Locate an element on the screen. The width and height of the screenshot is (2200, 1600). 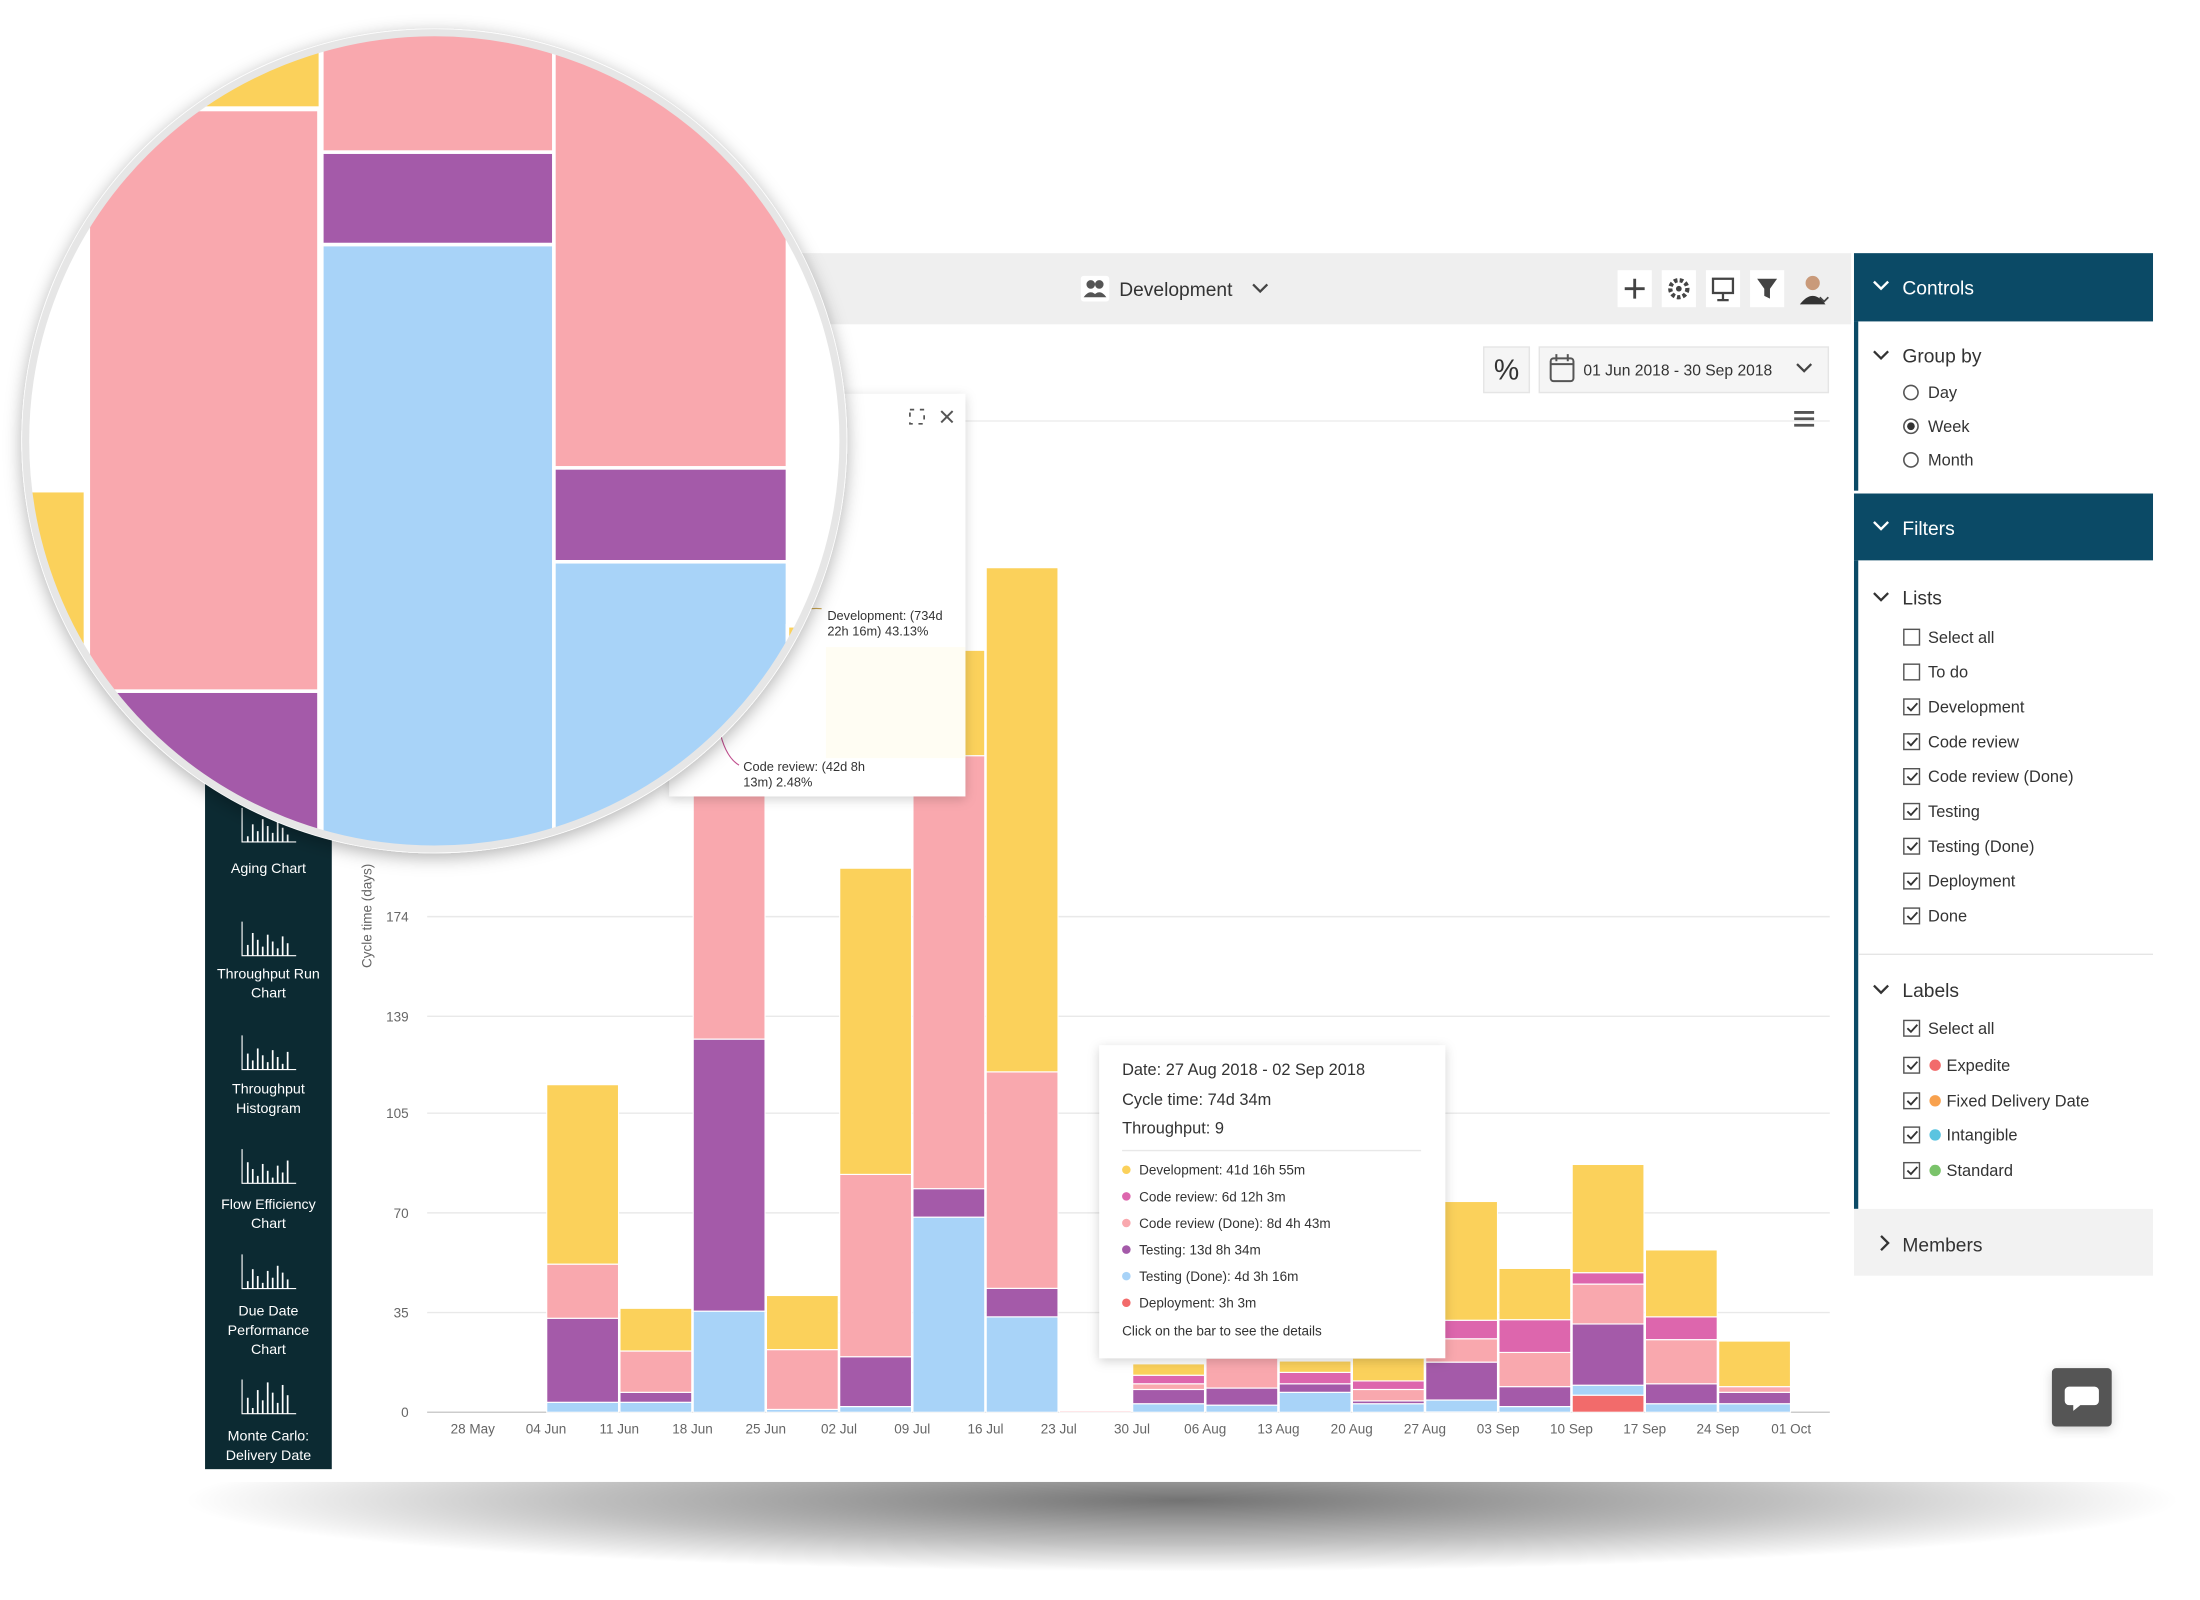
chart-menu is located at coordinates (1804, 419).